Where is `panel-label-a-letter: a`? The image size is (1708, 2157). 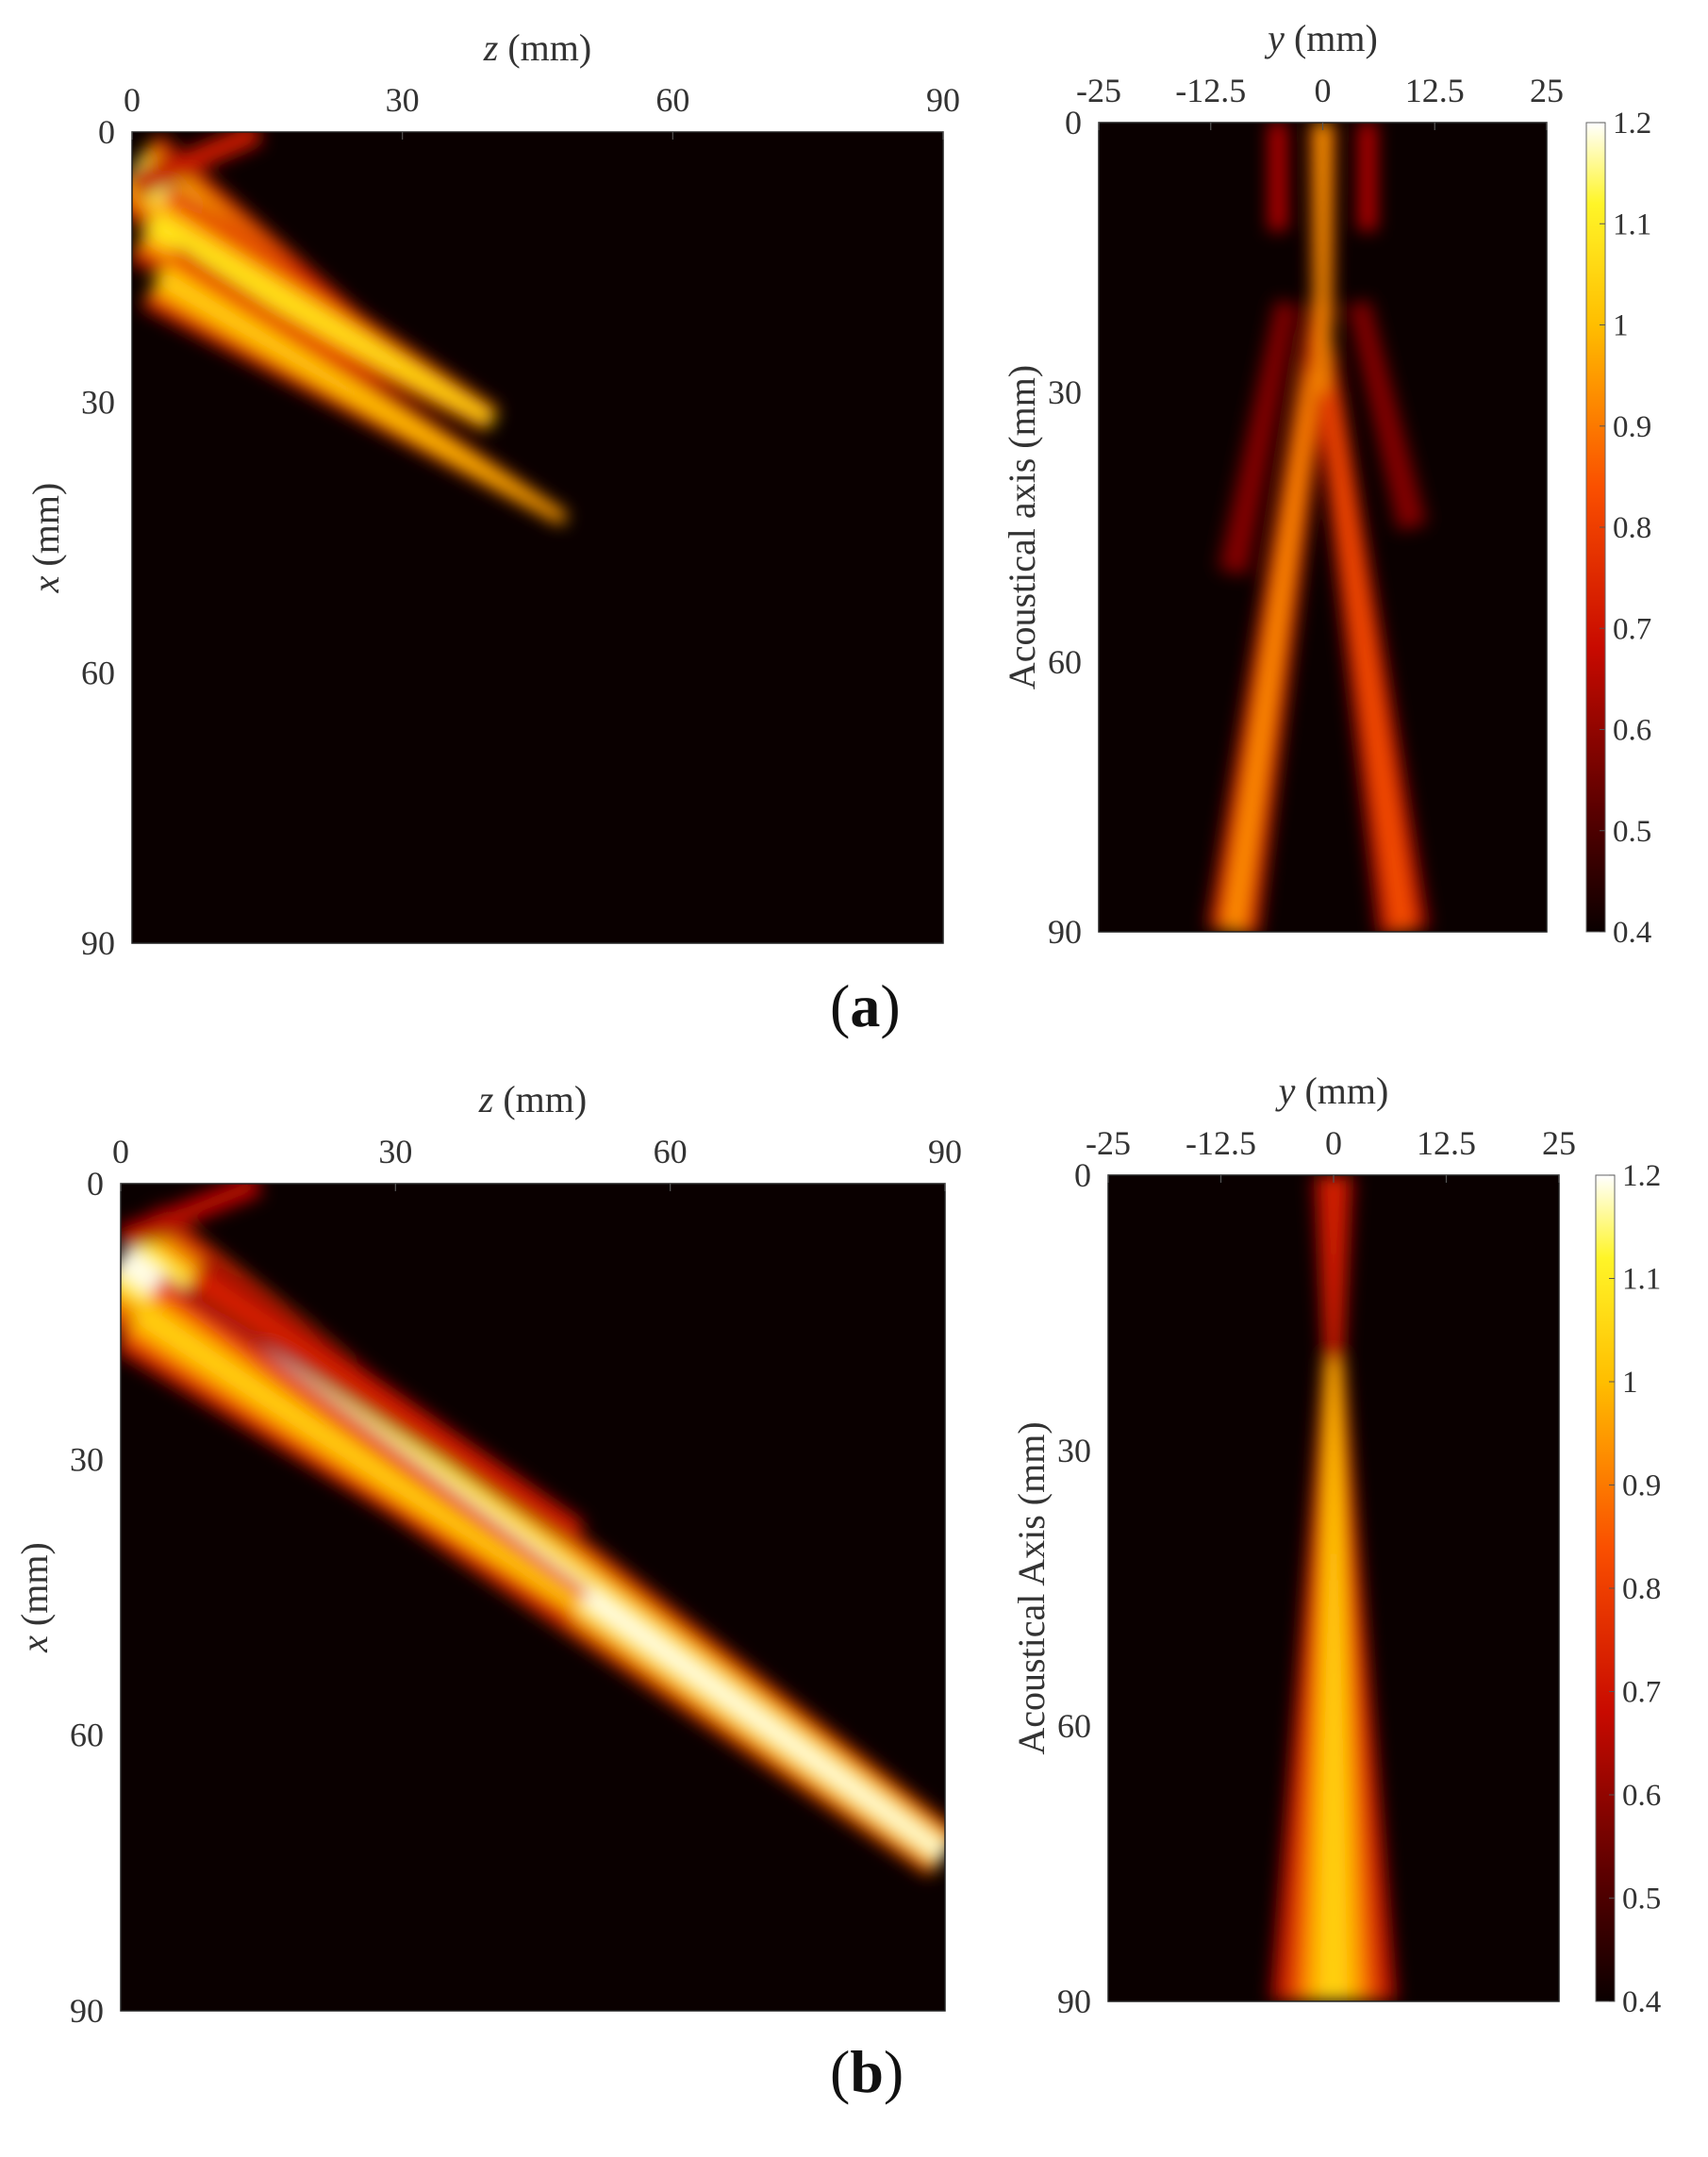 panel-label-a-letter: a is located at coordinates (865, 1006).